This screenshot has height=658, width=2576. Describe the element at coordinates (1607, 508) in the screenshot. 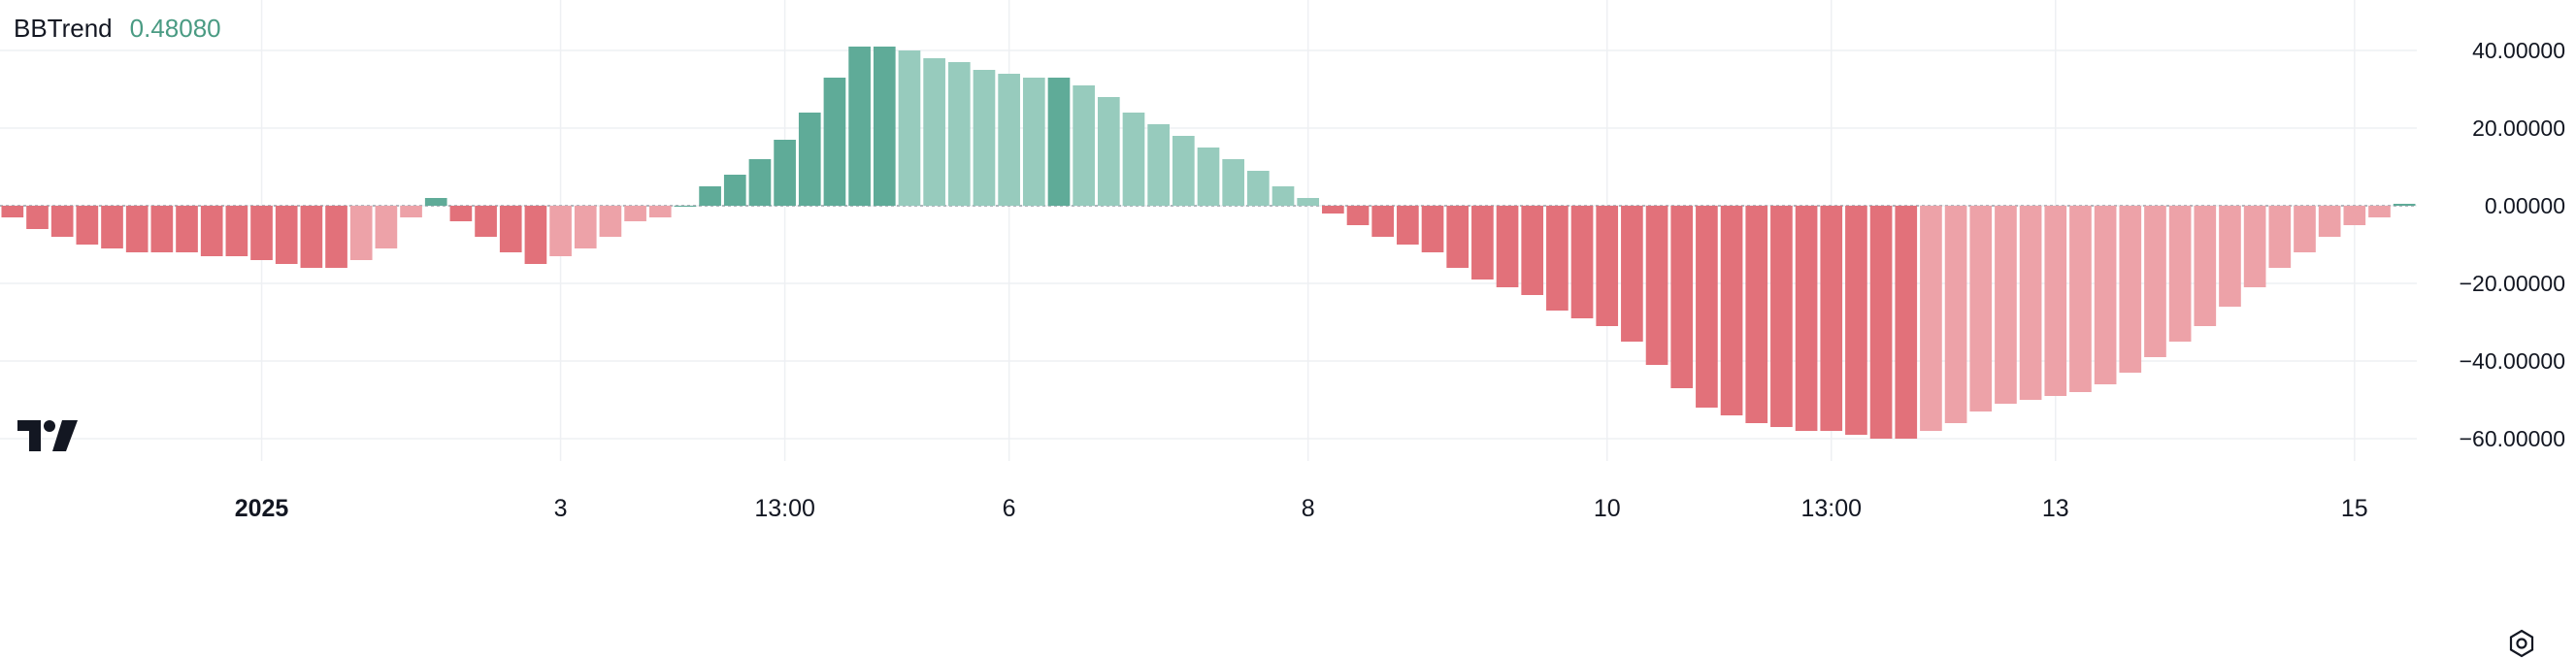

I see `x-tick-label: 10` at that location.